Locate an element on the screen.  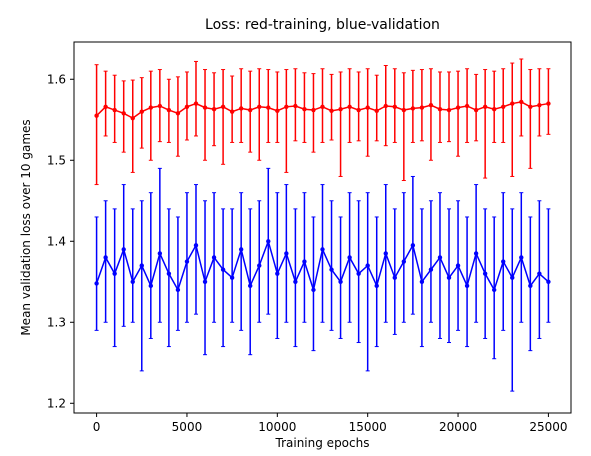
x-axis: 0 5000 10000 15000 20000 25000 is located at coordinates (330, 423).